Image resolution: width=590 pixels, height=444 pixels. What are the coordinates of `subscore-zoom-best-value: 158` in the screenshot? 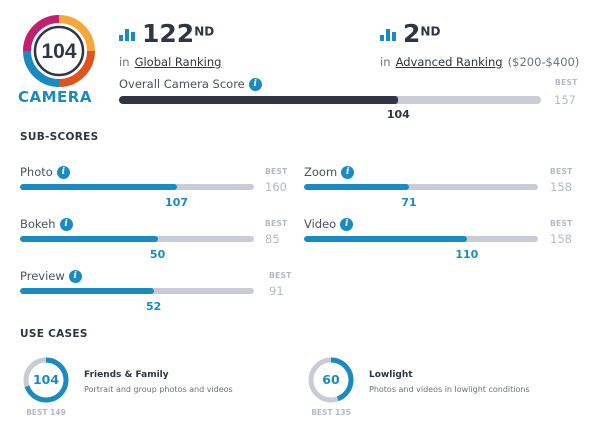 It's located at (561, 187).